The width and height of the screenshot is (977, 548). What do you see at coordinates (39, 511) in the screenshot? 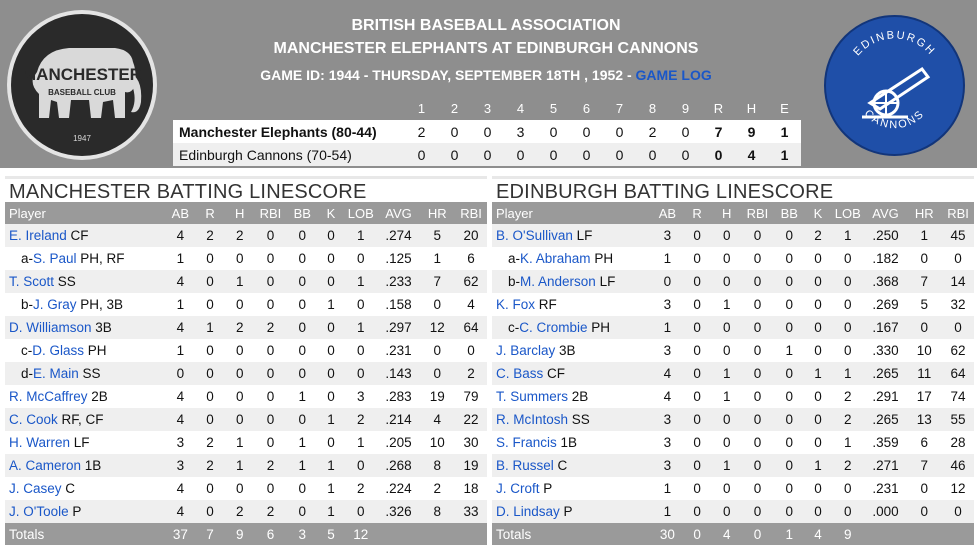
I see `player-link: J. O'Toole` at bounding box center [39, 511].